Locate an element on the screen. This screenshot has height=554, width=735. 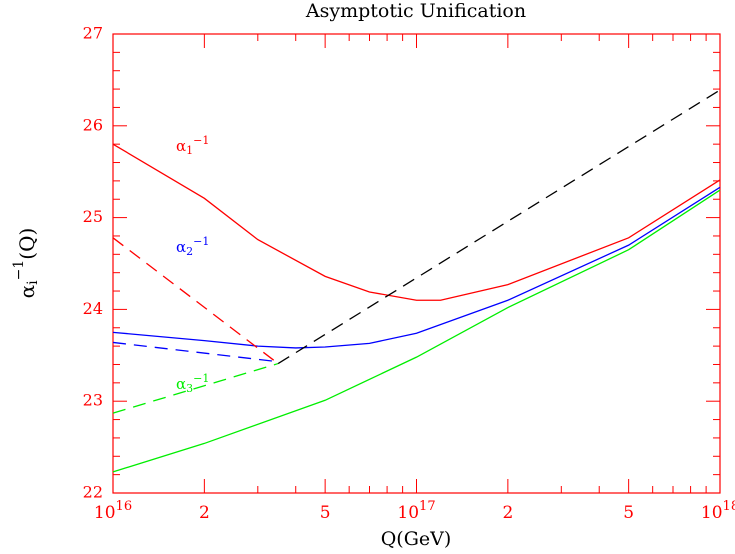
y-tick-label: 26 is located at coordinates (93, 124).